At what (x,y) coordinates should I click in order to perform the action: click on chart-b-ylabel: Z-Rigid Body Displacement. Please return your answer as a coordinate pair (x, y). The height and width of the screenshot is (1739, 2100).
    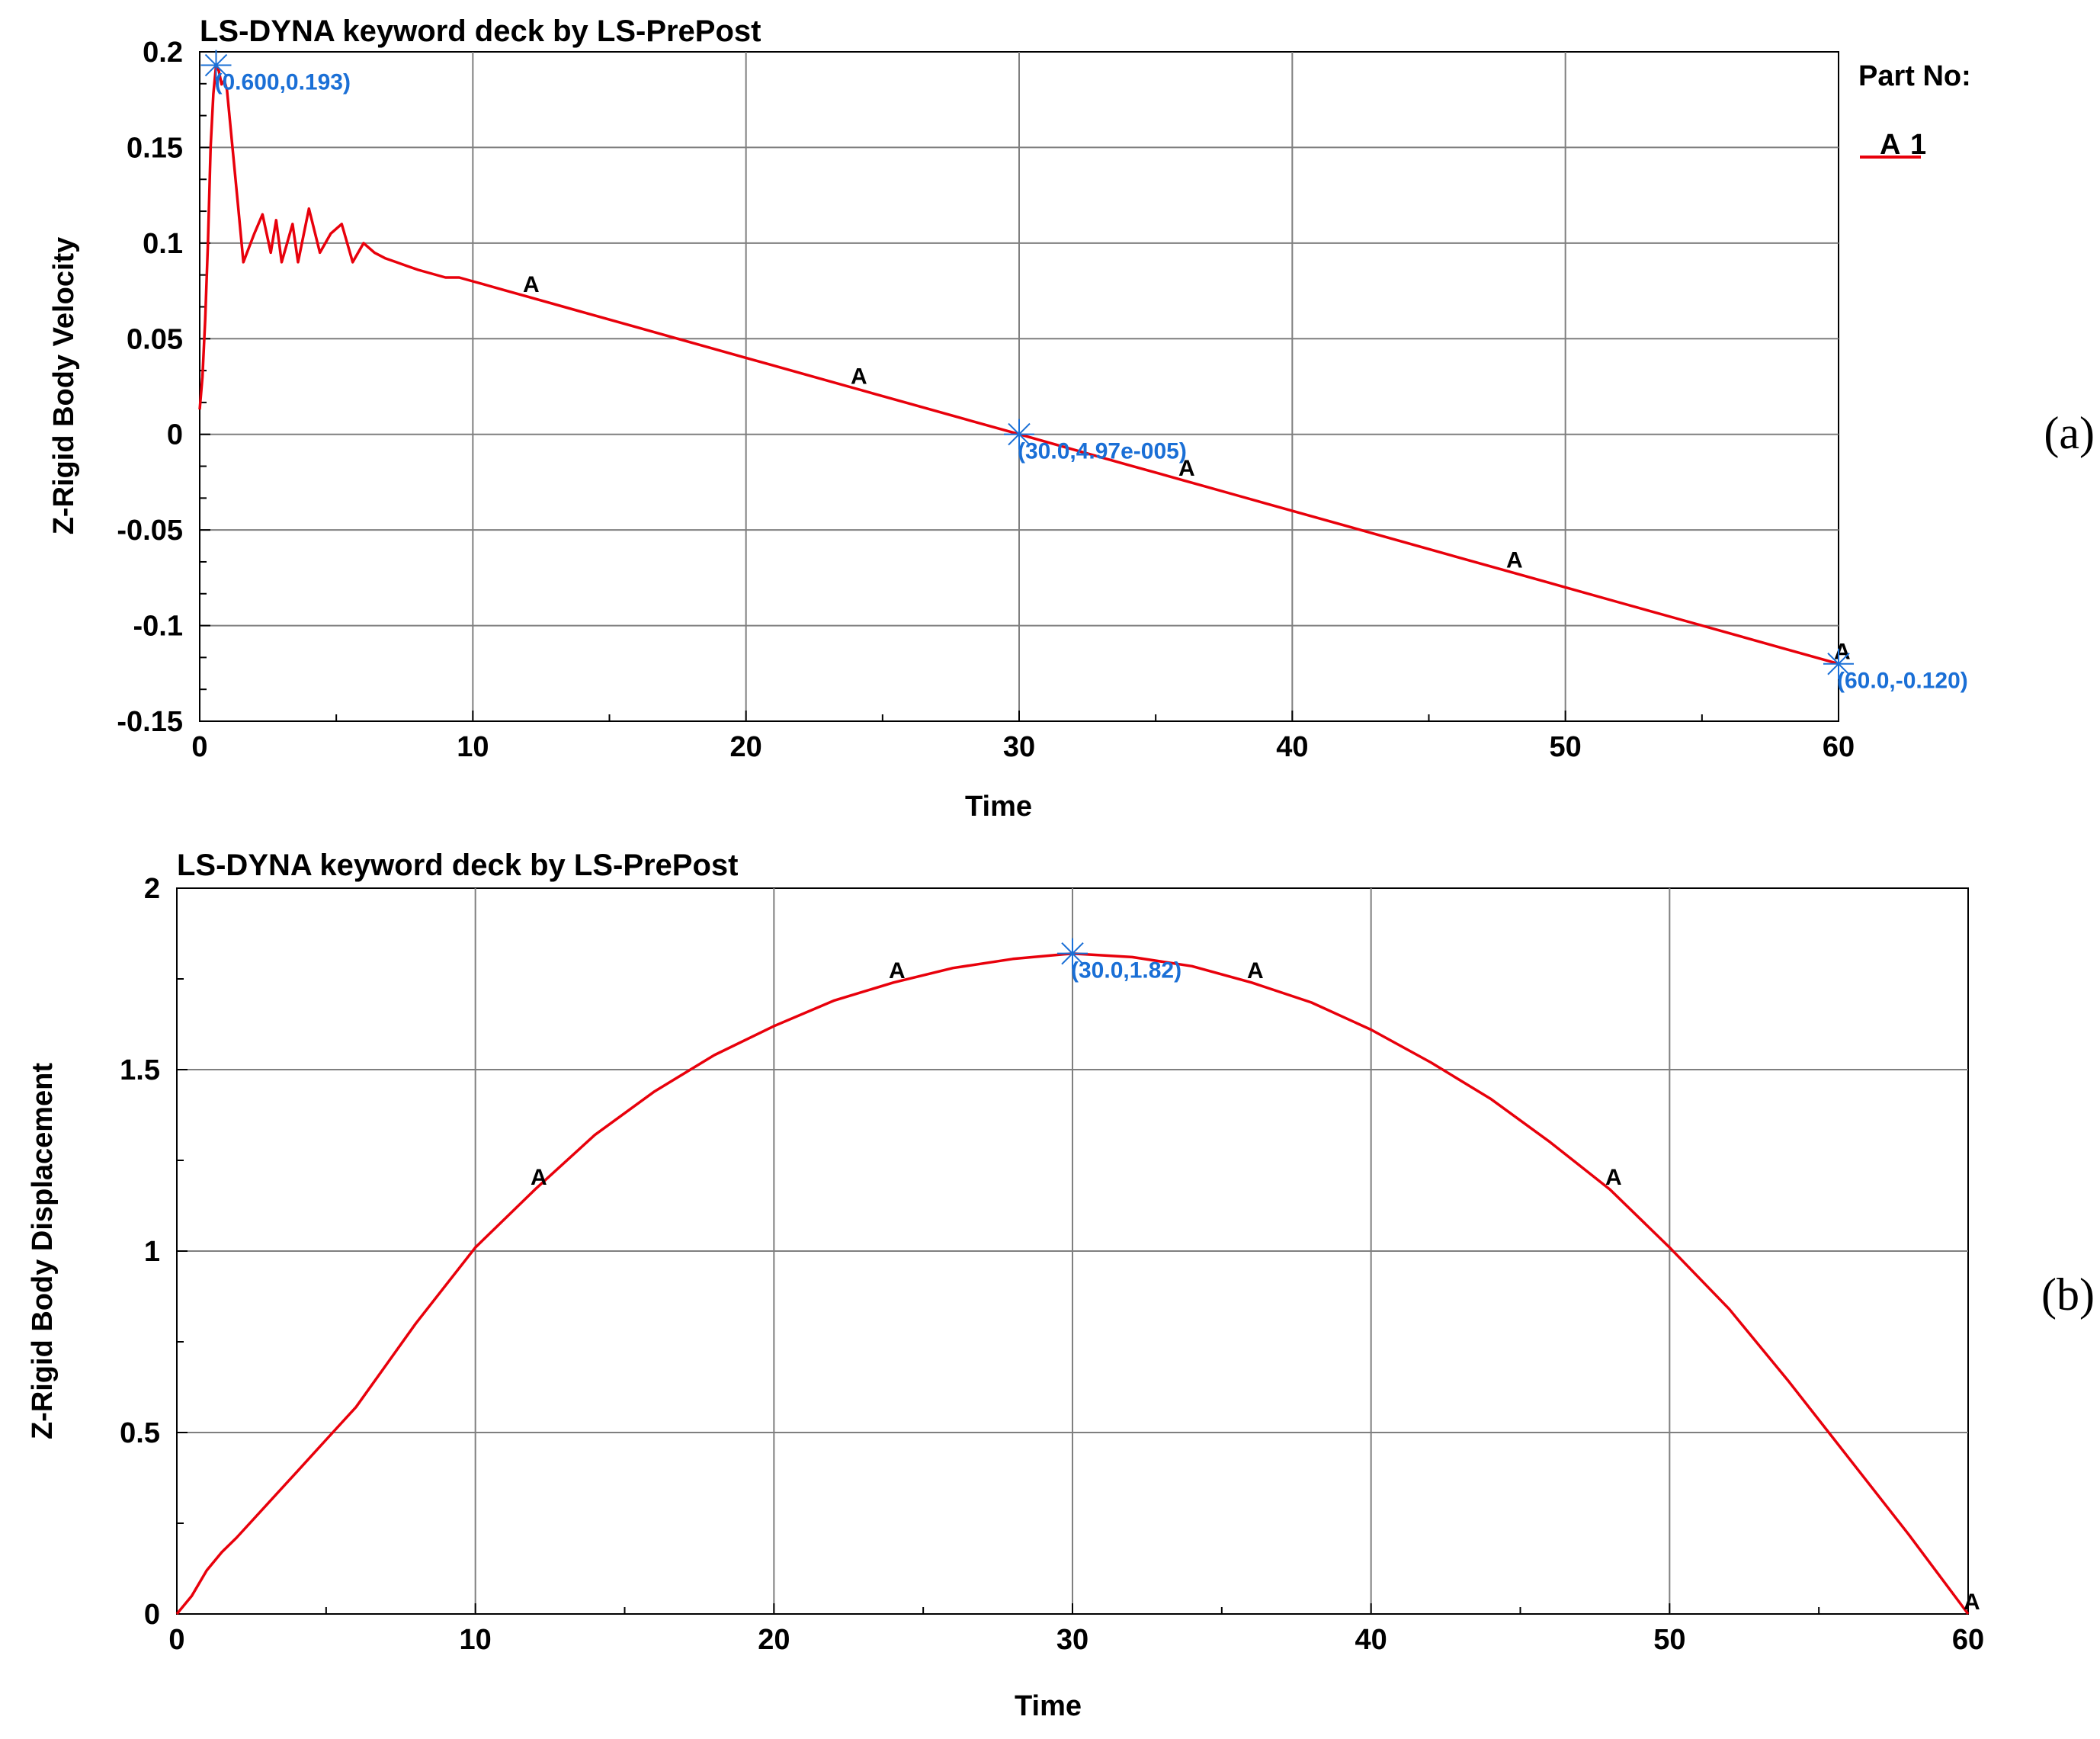
    Looking at the image, I should click on (43, 1251).